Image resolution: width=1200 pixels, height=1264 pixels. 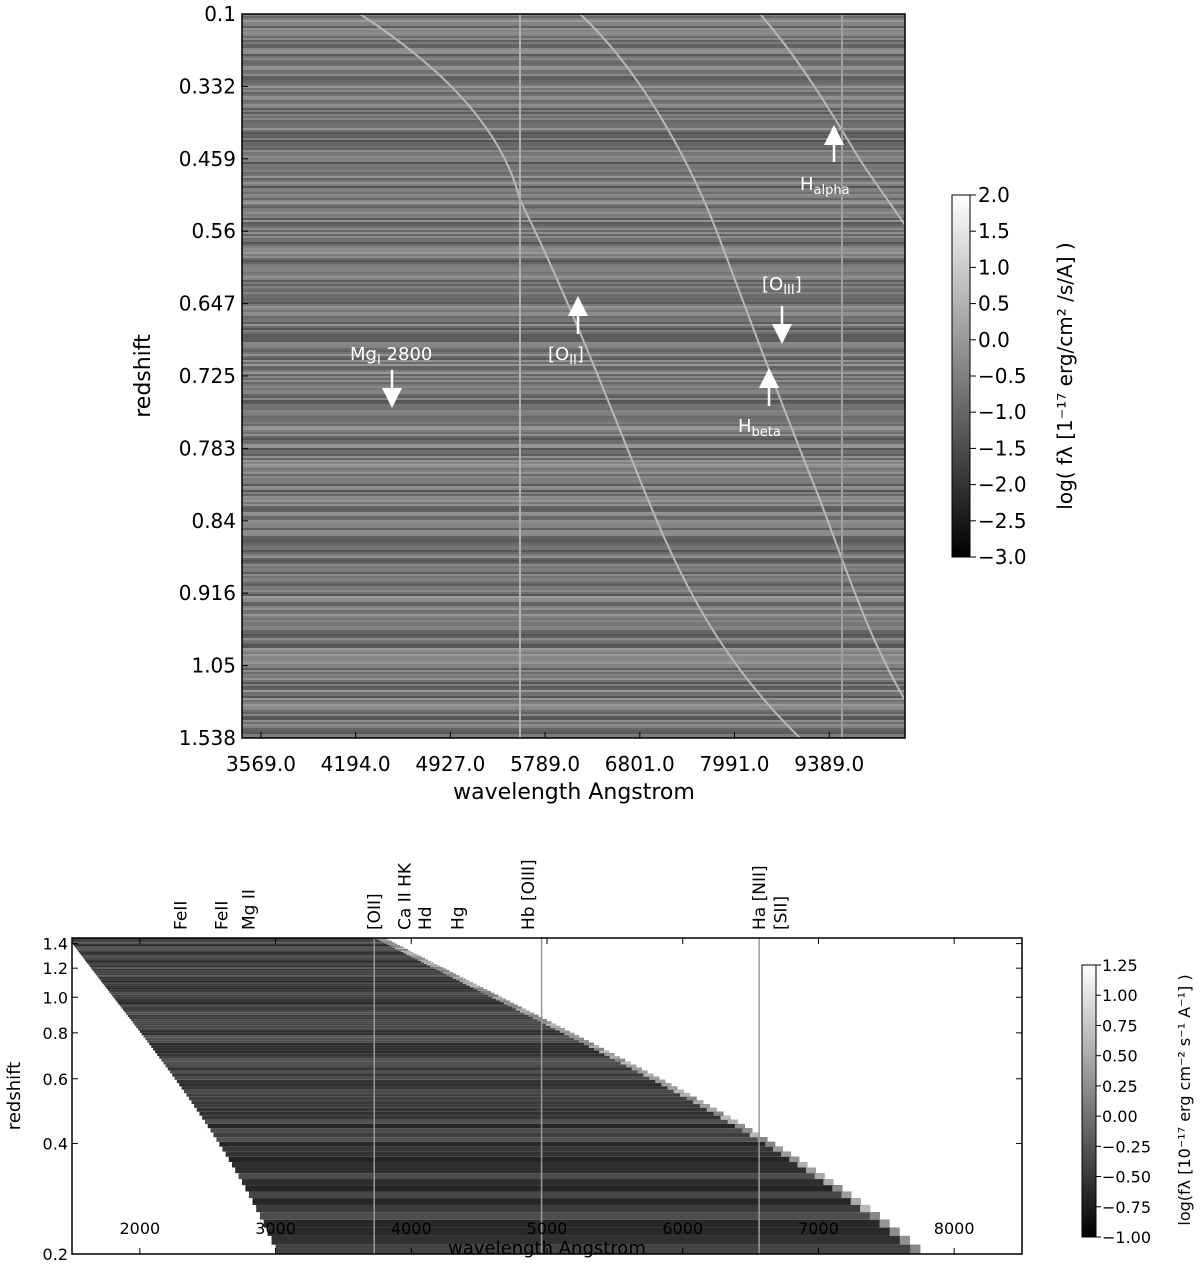 What do you see at coordinates (529, 894) in the screenshot?
I see `bottom-line-label: Hb [OIII]` at bounding box center [529, 894].